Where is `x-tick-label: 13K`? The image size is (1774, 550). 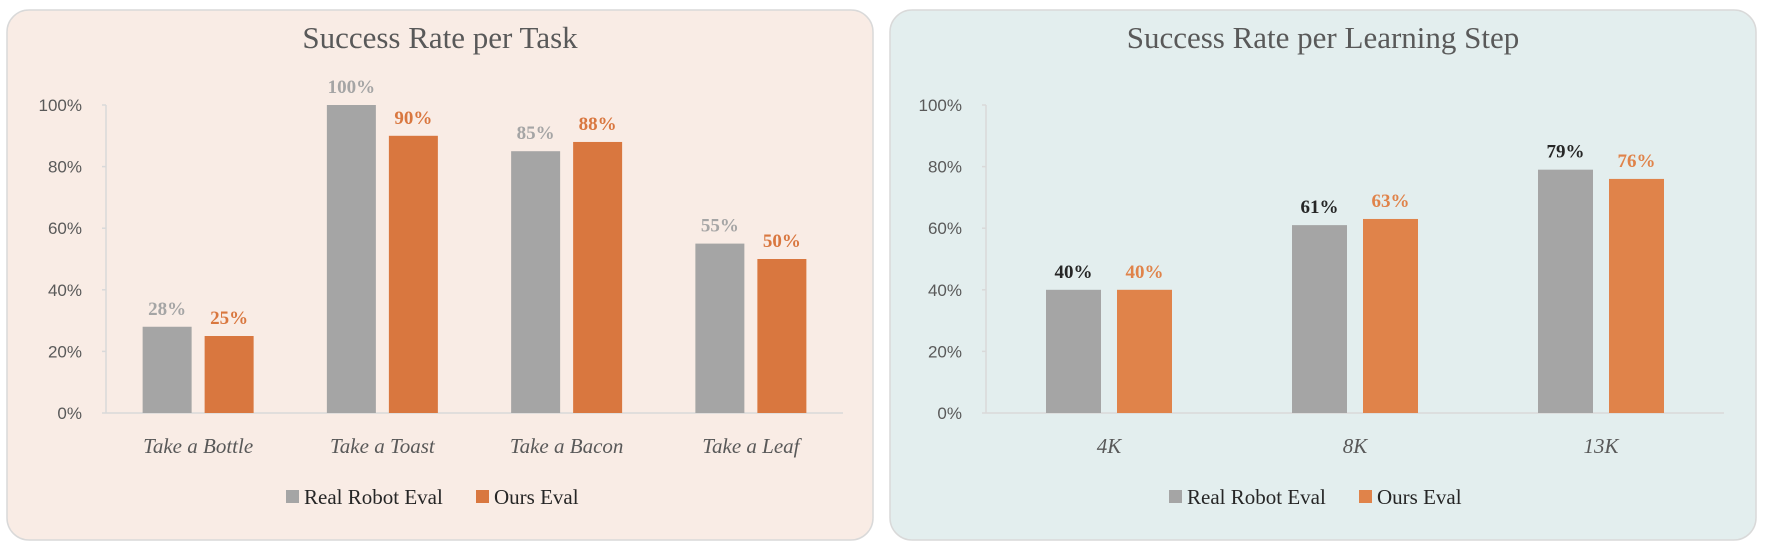 x-tick-label: 13K is located at coordinates (1601, 446).